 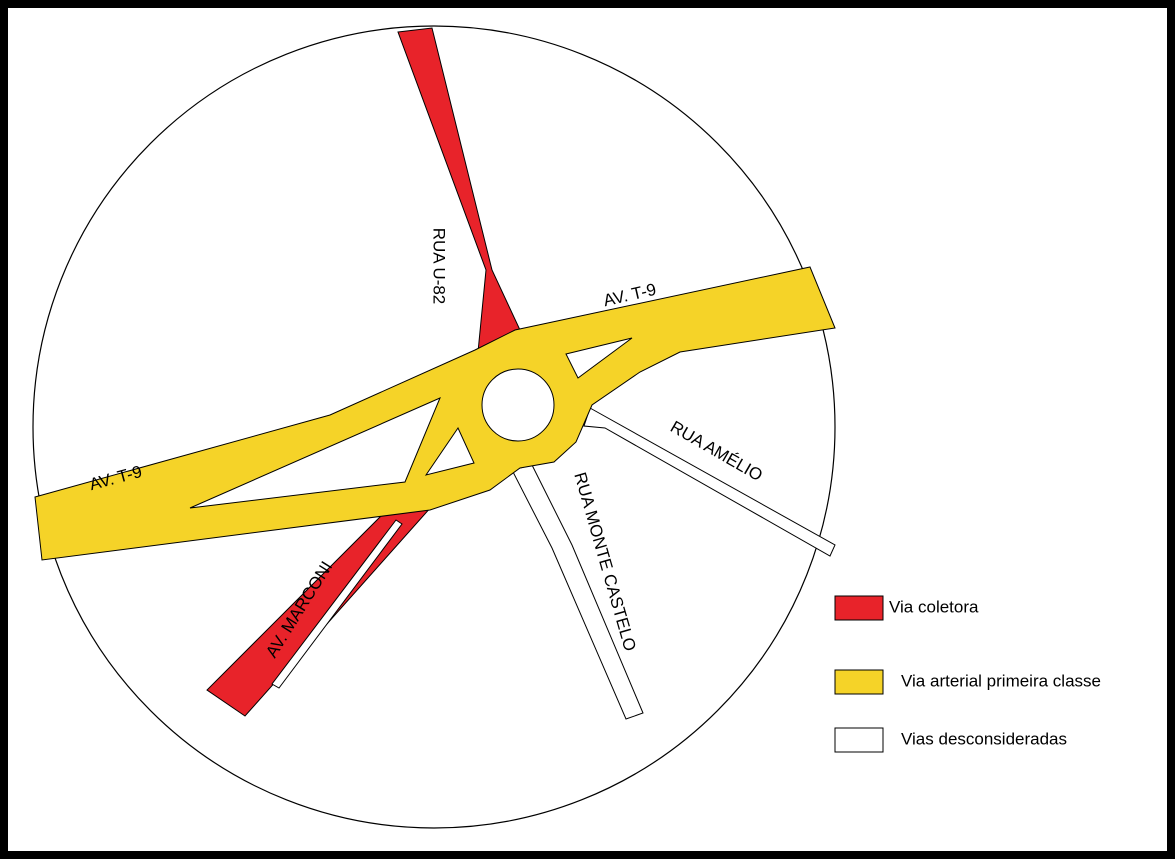 What do you see at coordinates (709, 482) in the screenshot?
I see `road-amelio` at bounding box center [709, 482].